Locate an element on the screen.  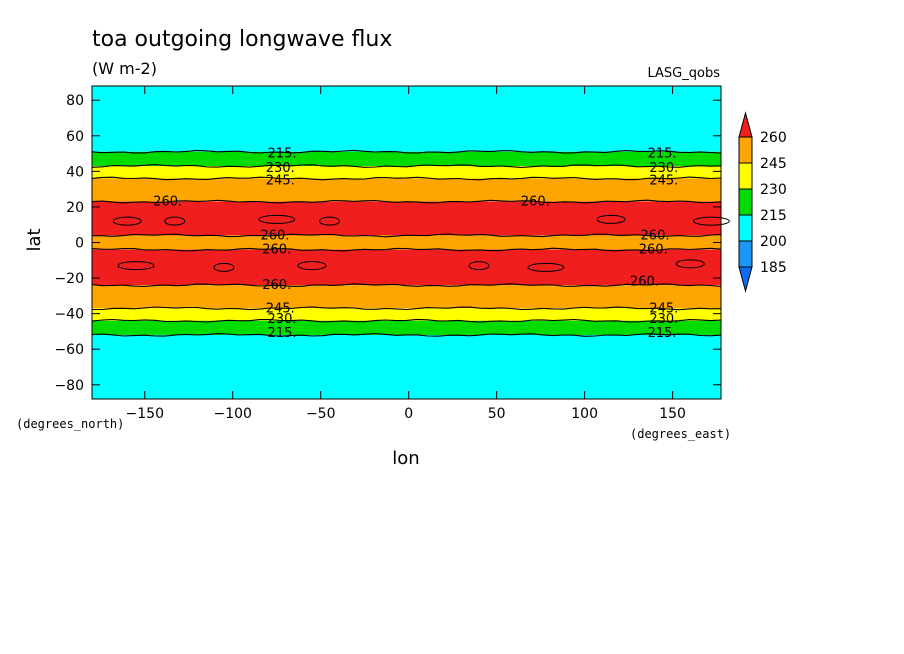
x-tick-label-3: 0 is located at coordinates (408, 414).